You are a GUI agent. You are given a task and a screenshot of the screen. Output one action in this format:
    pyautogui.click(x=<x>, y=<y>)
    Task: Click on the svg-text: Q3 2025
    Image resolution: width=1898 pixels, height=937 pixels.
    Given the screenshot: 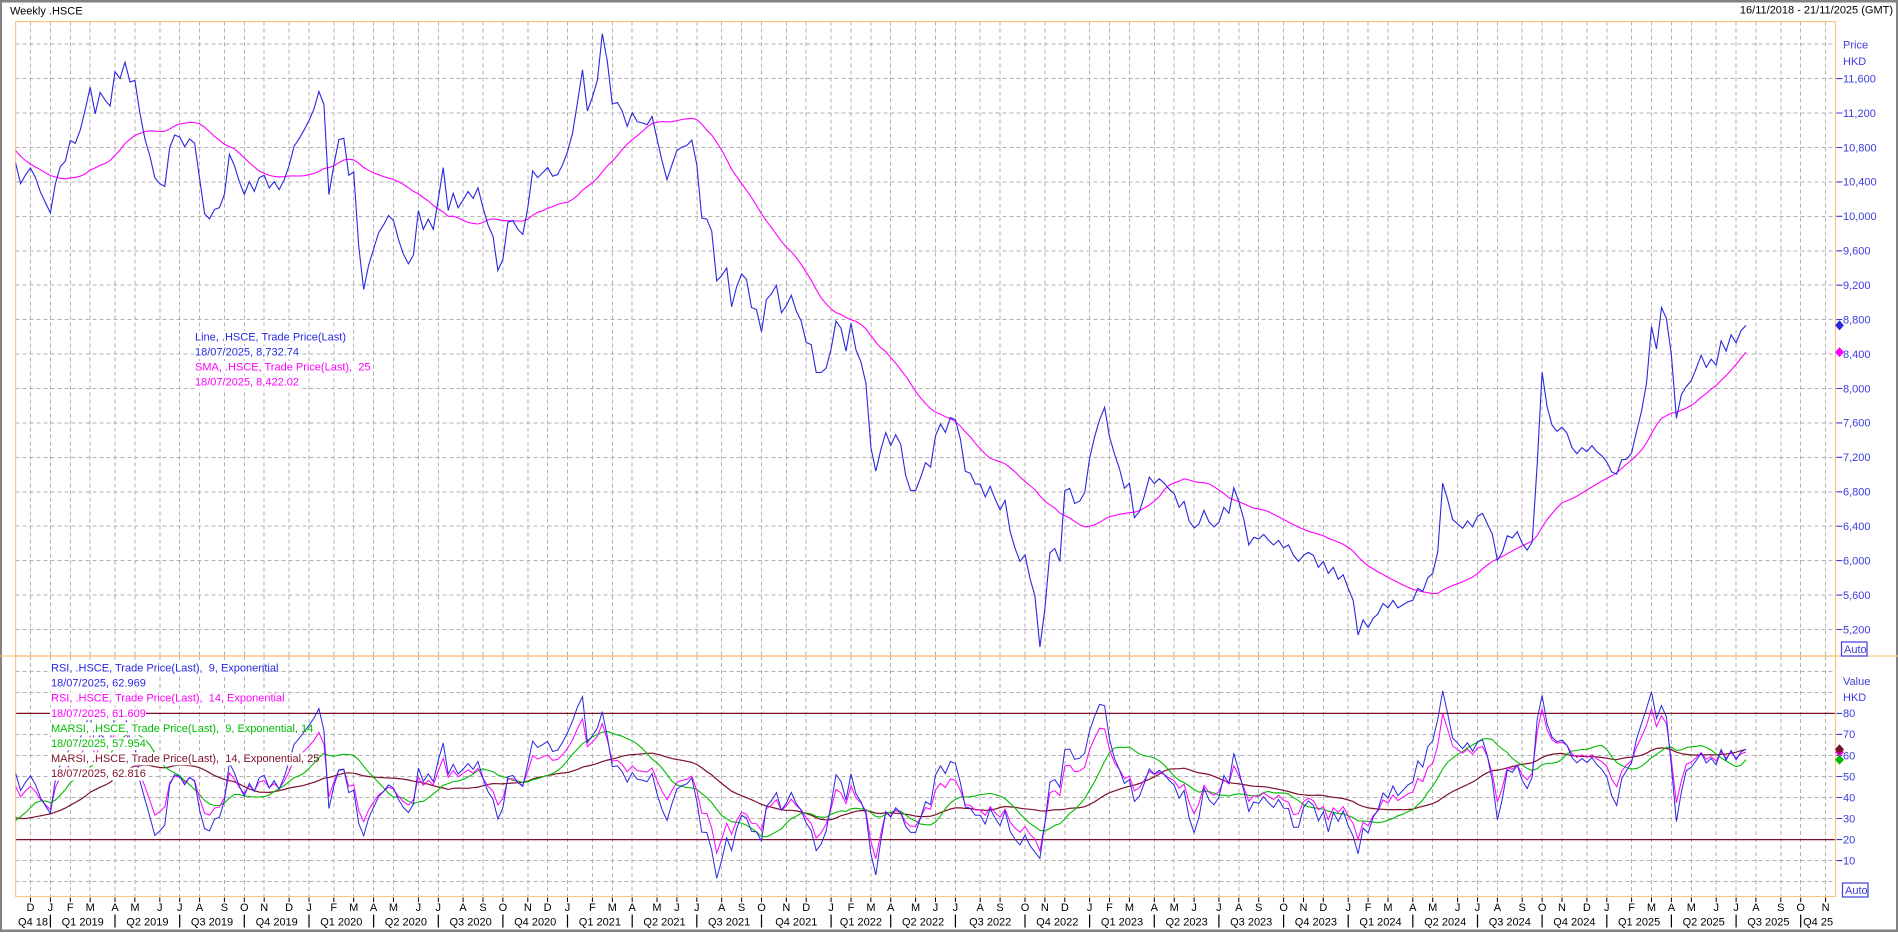 What is the action you would take?
    pyautogui.click(x=1768, y=923)
    